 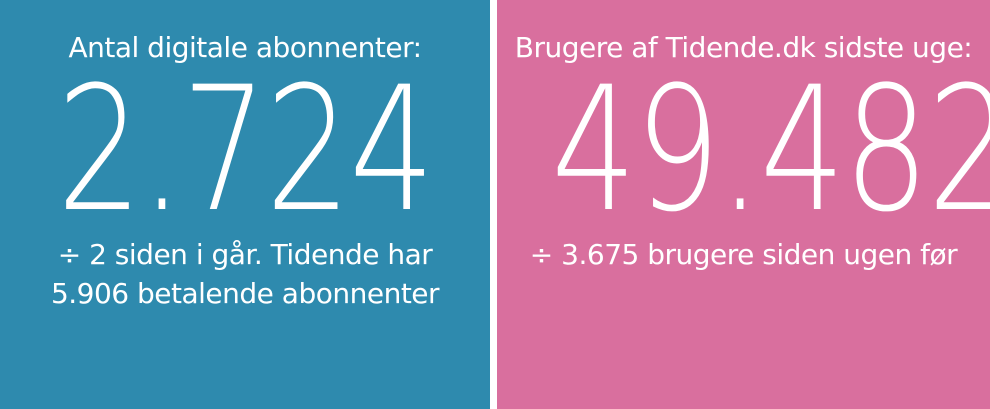 What do you see at coordinates (245, 47) in the screenshot?
I see `digital-subscribers-label: Antal digitale abonnenter:` at bounding box center [245, 47].